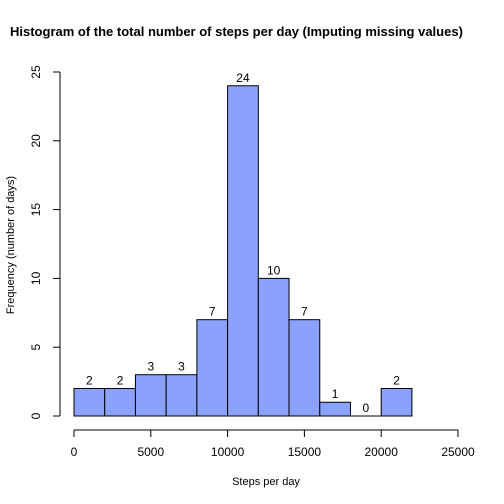 This screenshot has width=504, height=504. What do you see at coordinates (335, 394) in the screenshot?
I see `bar-count-label: 1` at bounding box center [335, 394].